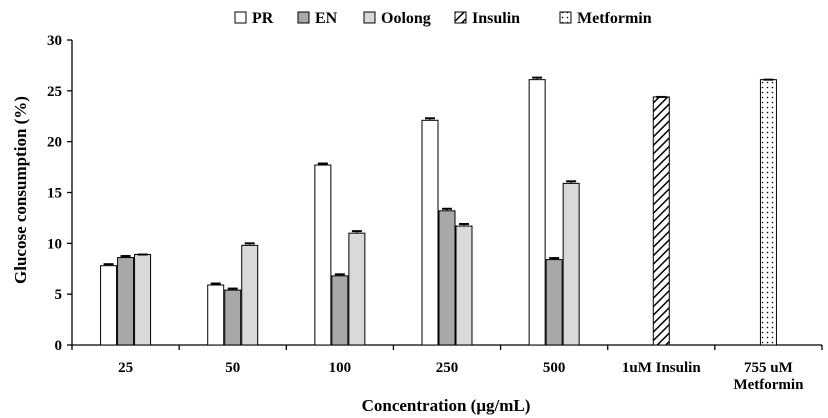  What do you see at coordinates (125, 368) in the screenshot?
I see `x-tick-label: 25` at bounding box center [125, 368].